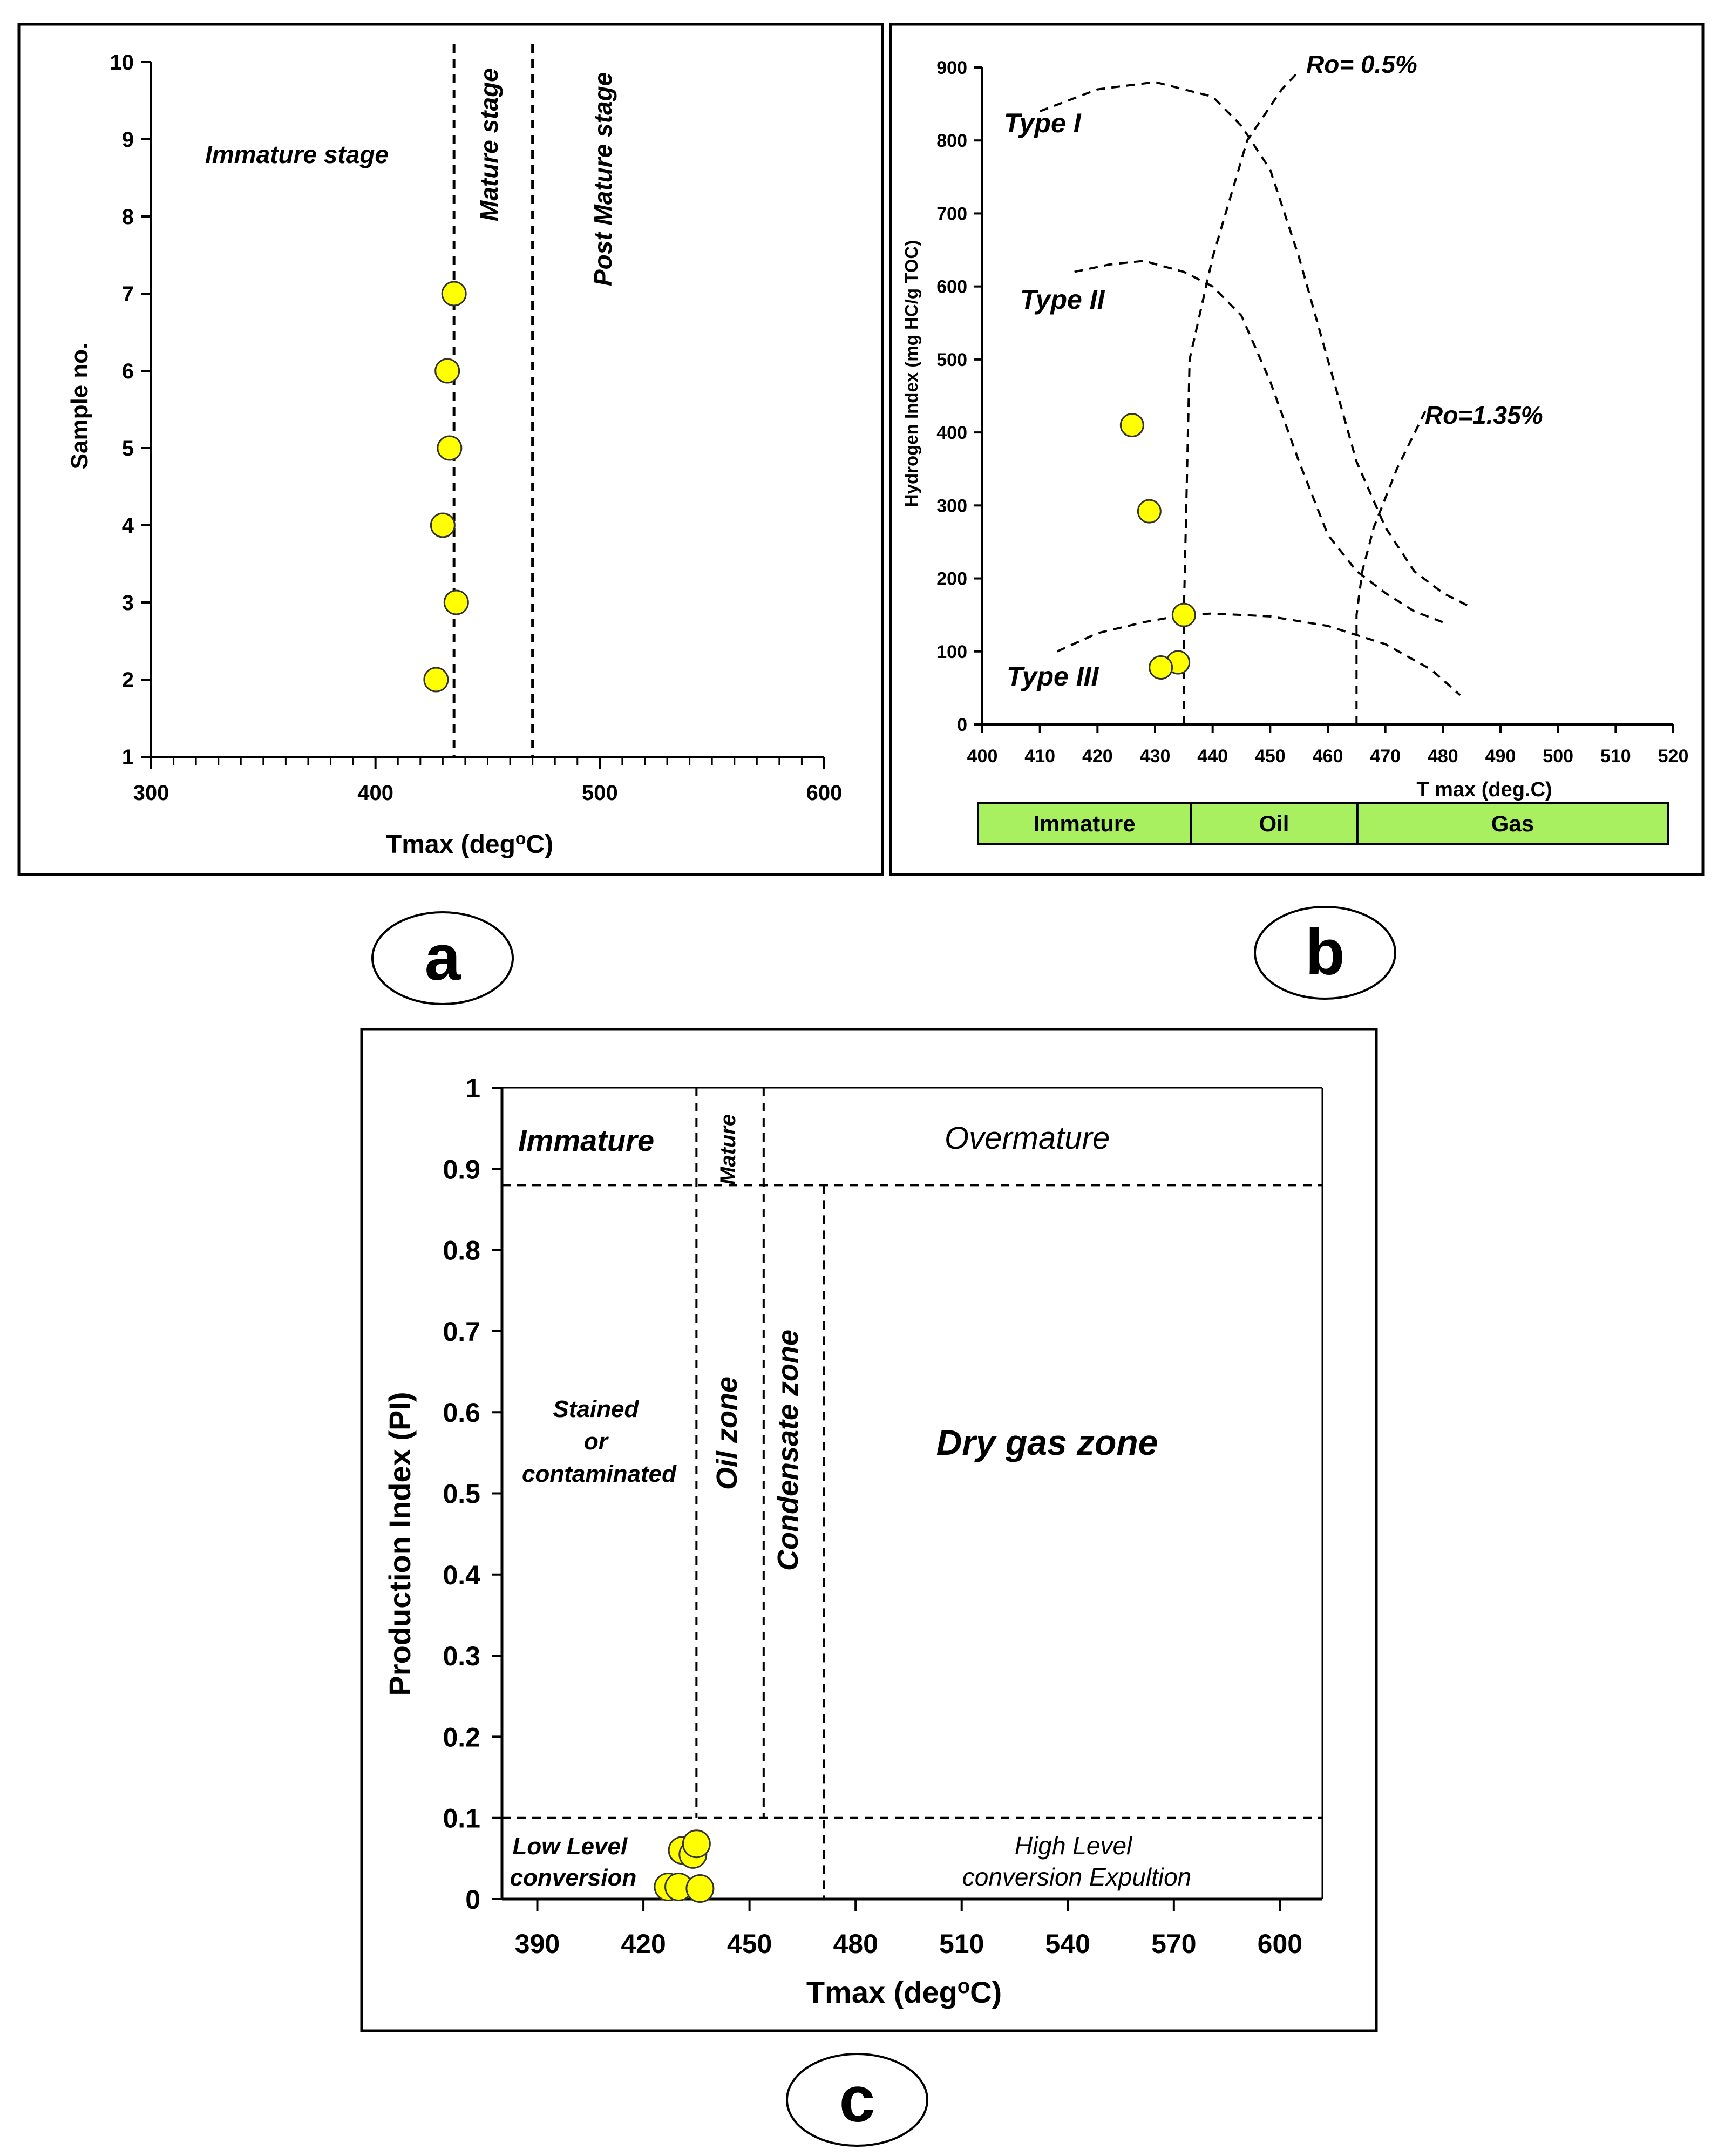 This screenshot has height=2156, width=1718. I want to click on panel-badge-c-letter: c, so click(857, 2099).